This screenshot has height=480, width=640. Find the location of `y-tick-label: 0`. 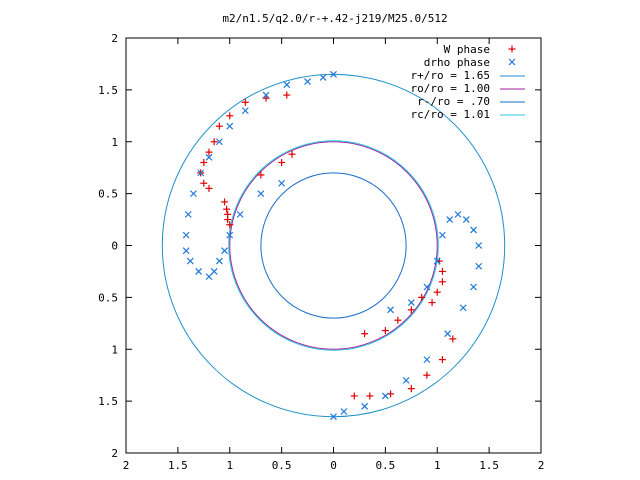

y-tick-label: 0 is located at coordinates (114, 246).